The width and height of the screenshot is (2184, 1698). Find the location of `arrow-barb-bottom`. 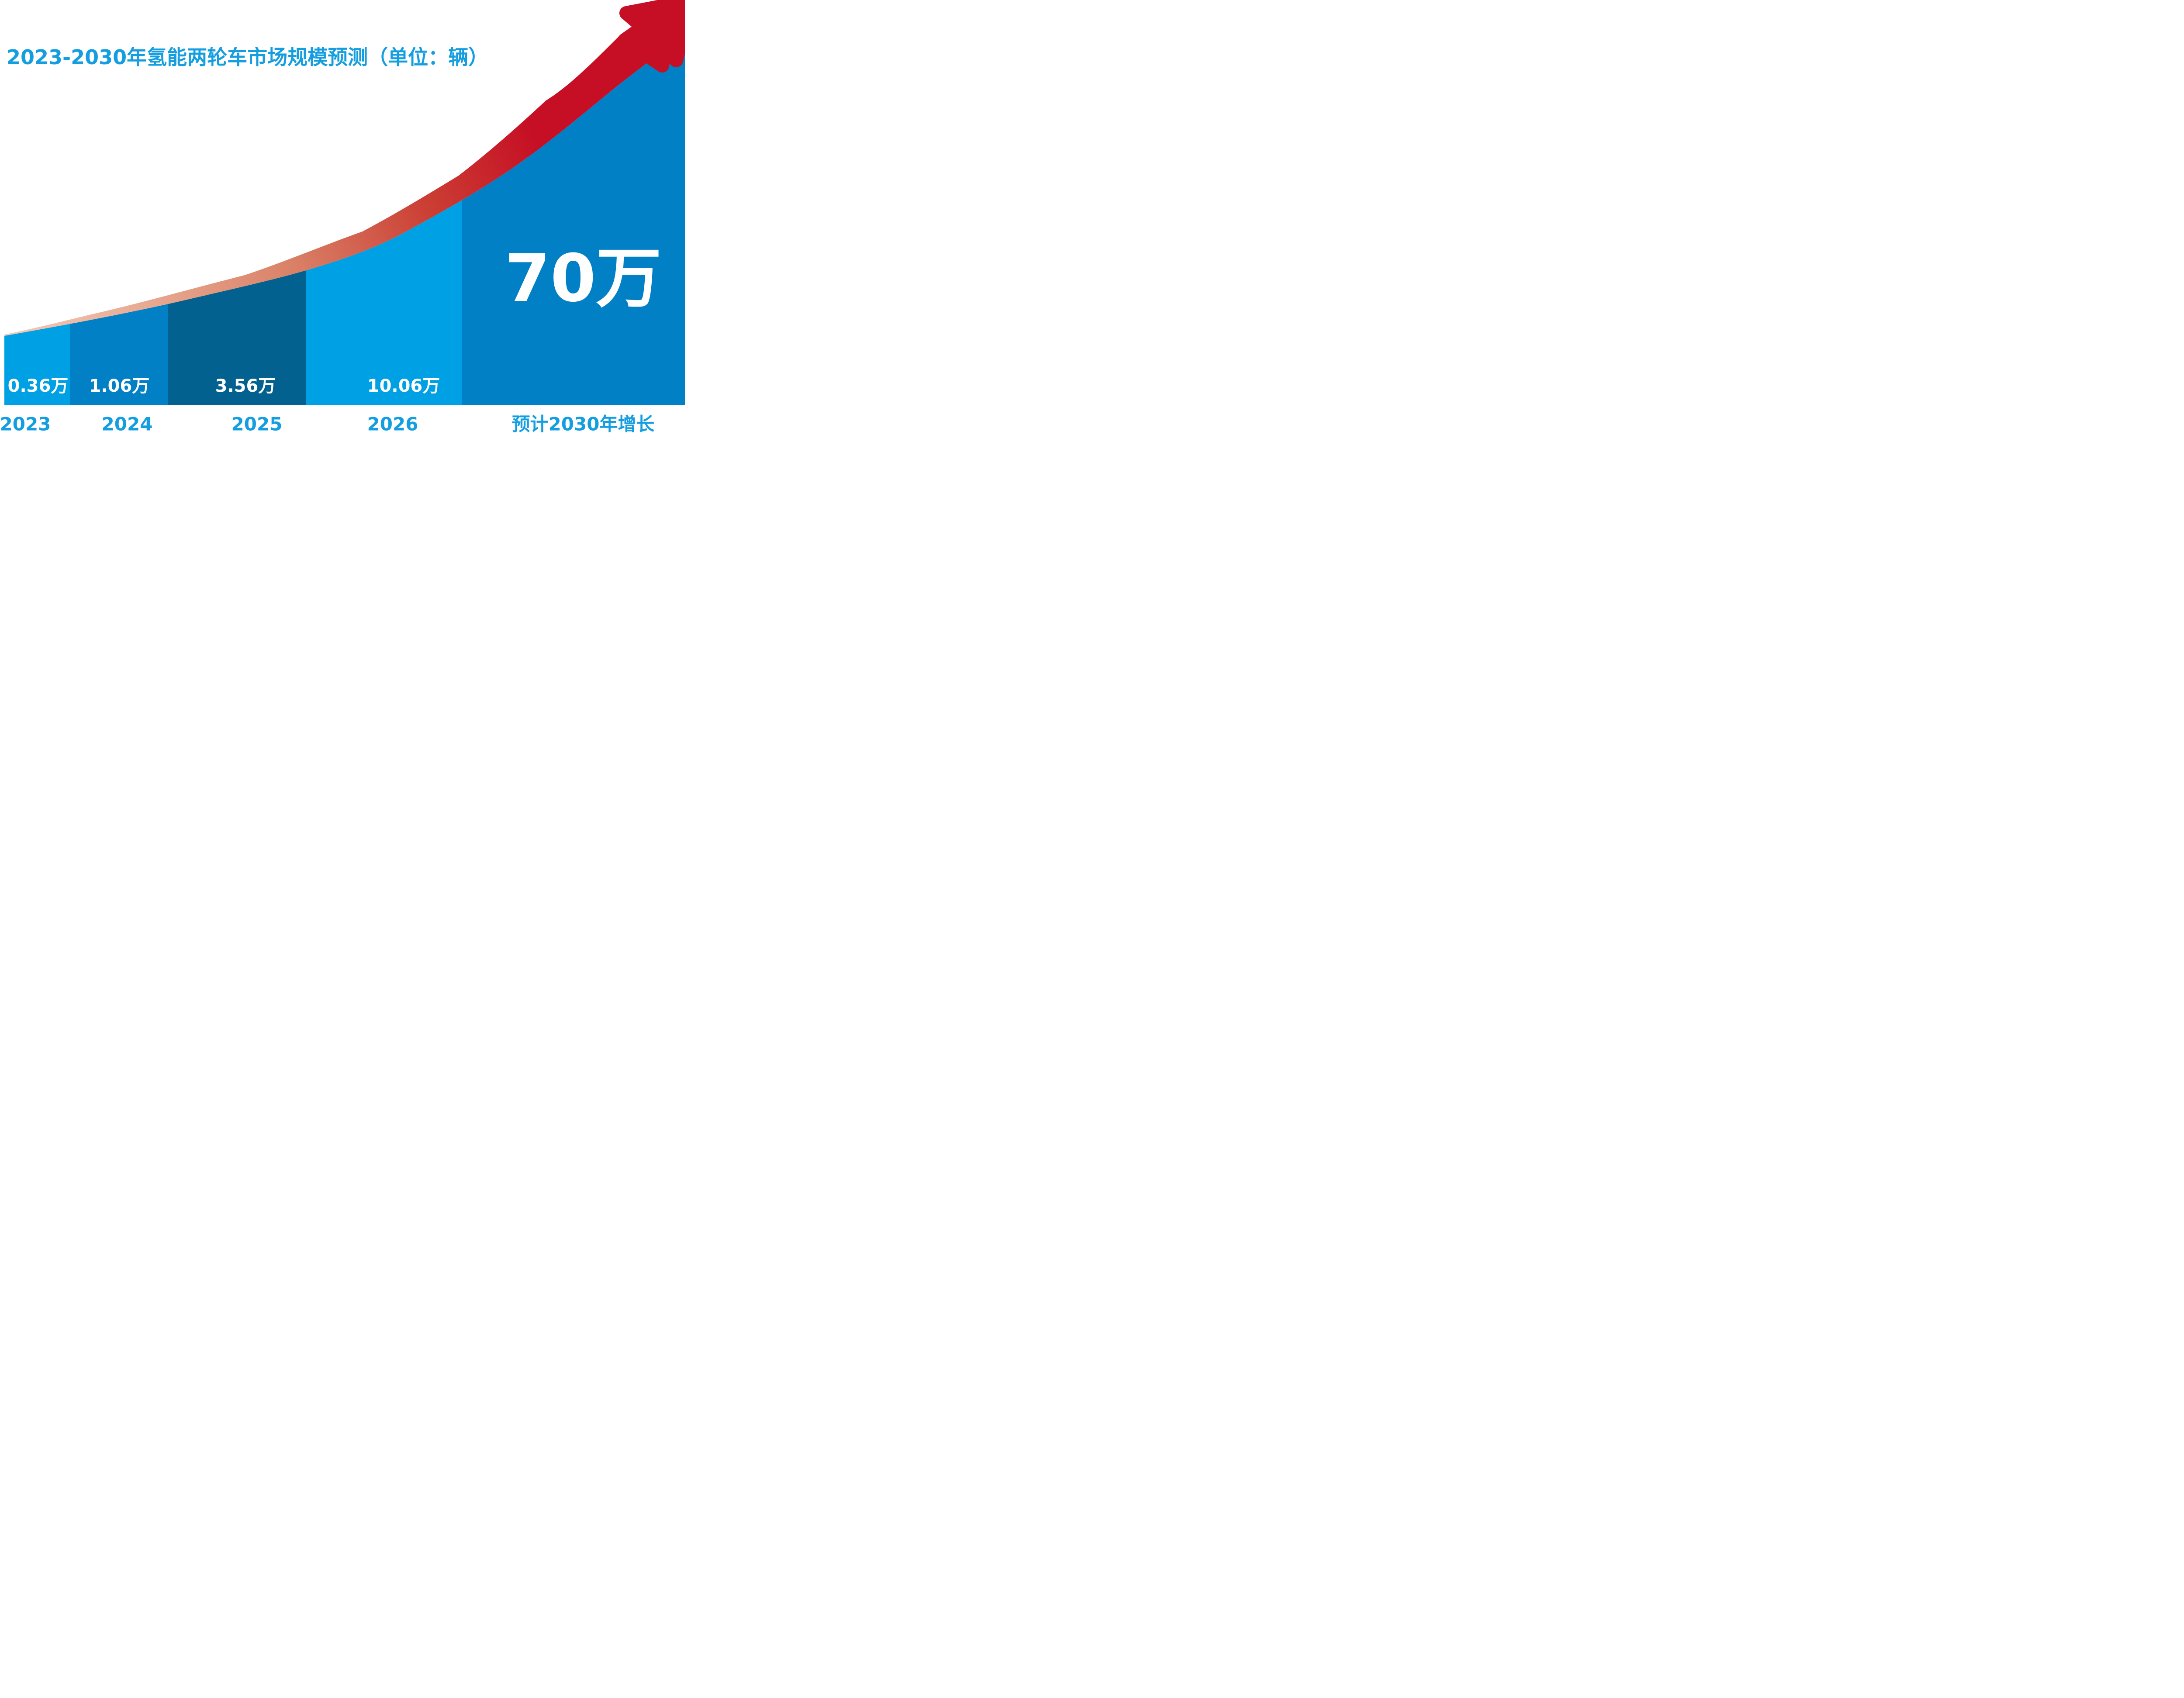

arrow-barb-bottom is located at coordinates (671, 55).